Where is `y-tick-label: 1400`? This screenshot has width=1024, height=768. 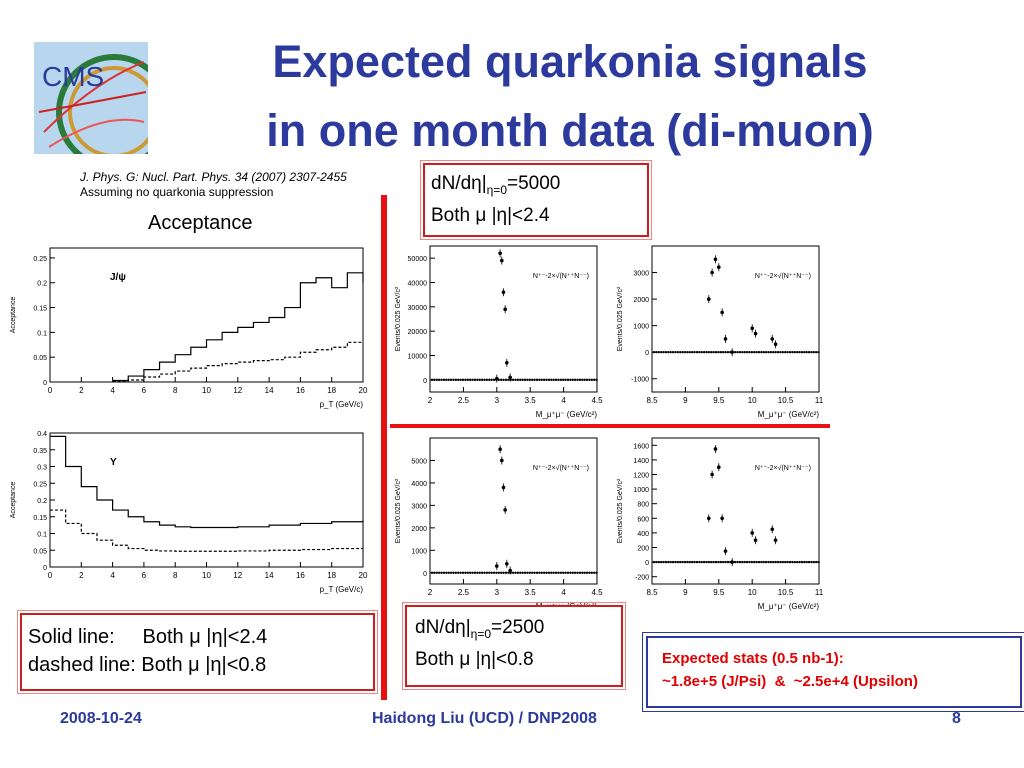 y-tick-label: 1400 is located at coordinates (641, 461).